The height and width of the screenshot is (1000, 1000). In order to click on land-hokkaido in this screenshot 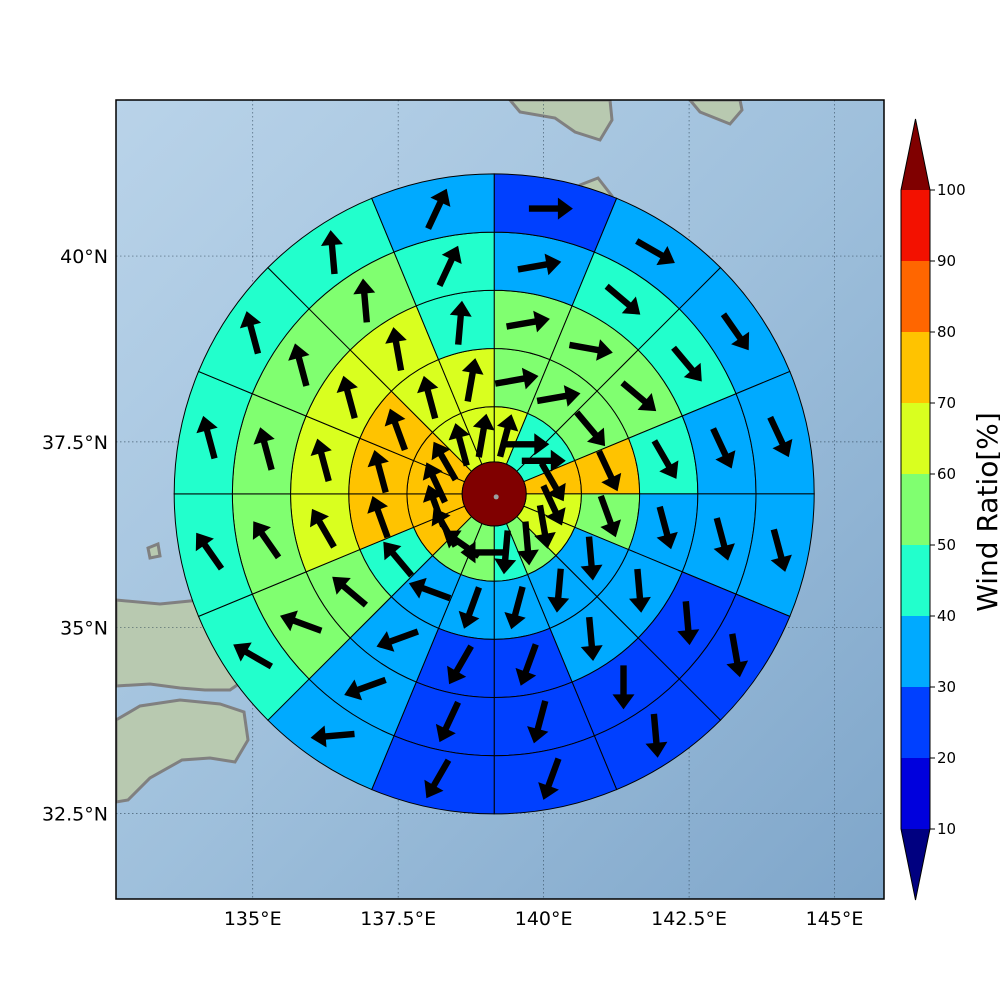, I will do `click(561, 121)`.